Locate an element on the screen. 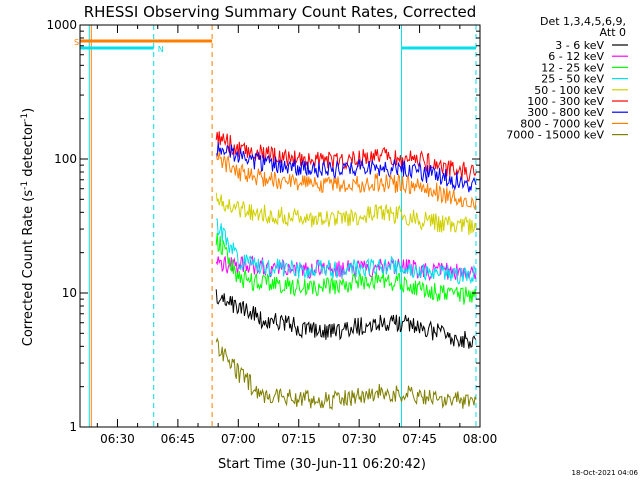 The width and height of the screenshot is (640, 480). legend-header: Det 1,3,4,5,6,9, is located at coordinates (583, 21).